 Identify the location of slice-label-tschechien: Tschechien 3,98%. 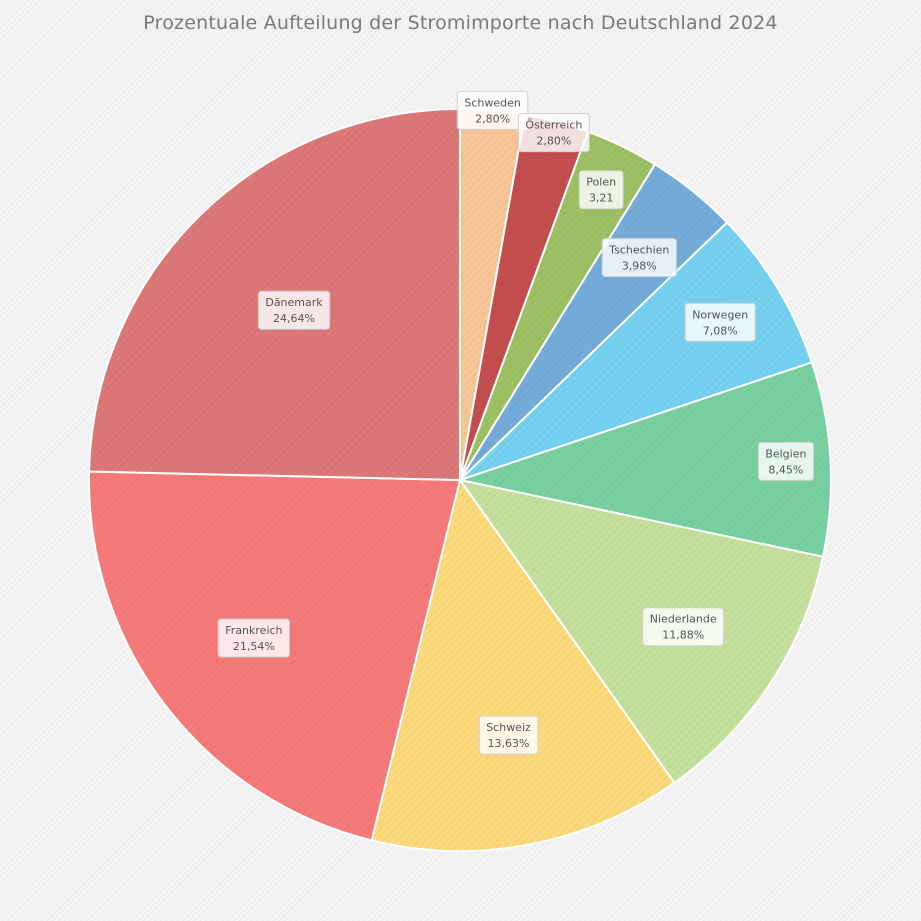
(639, 258).